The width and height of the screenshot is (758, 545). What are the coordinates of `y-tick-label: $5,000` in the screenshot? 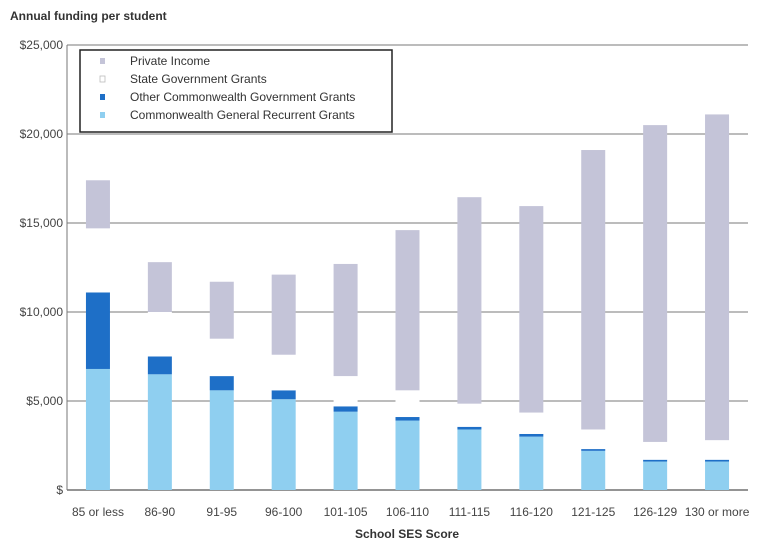 It's located at (44, 401).